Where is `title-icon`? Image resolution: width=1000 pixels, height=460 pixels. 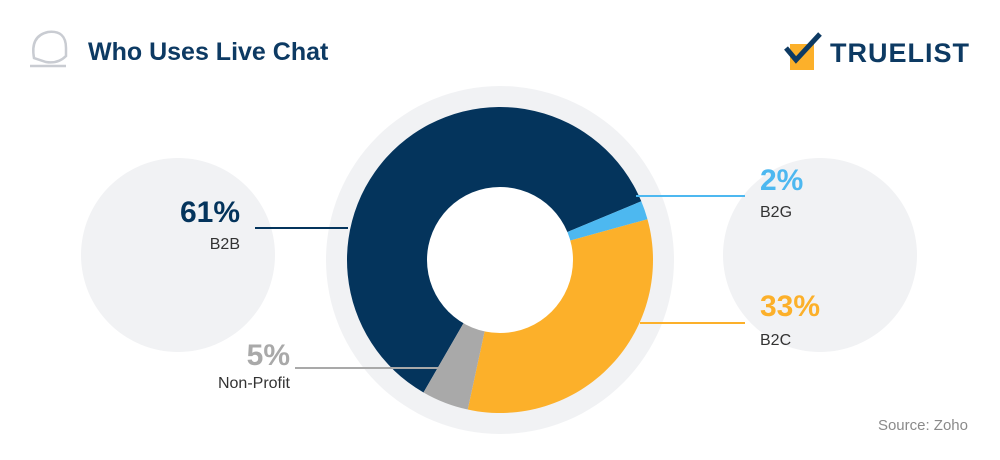
title-icon is located at coordinates (49, 49).